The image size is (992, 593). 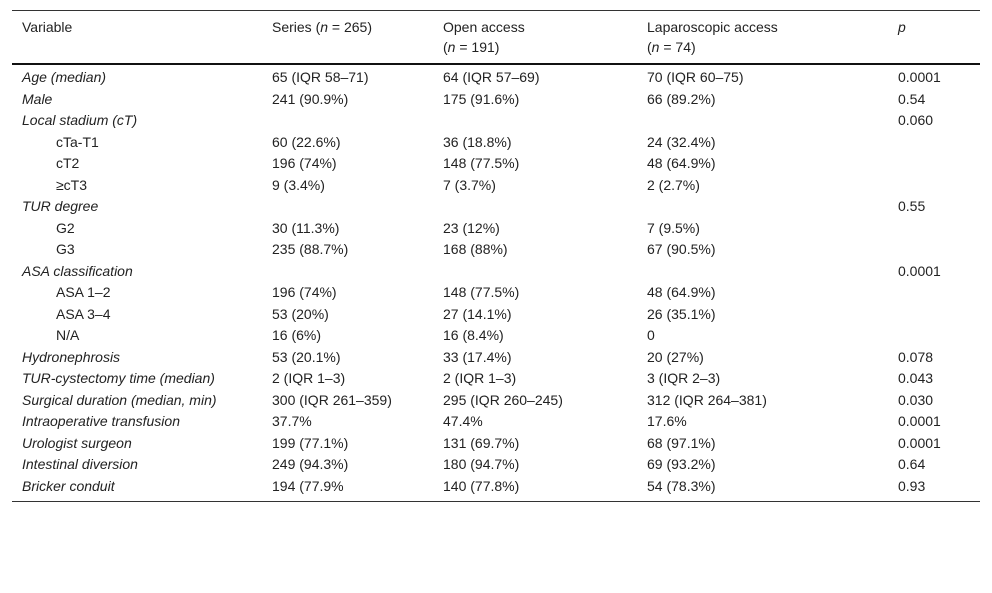 What do you see at coordinates (481, 485) in the screenshot?
I see `cell-open: 140 (77.8%)` at bounding box center [481, 485].